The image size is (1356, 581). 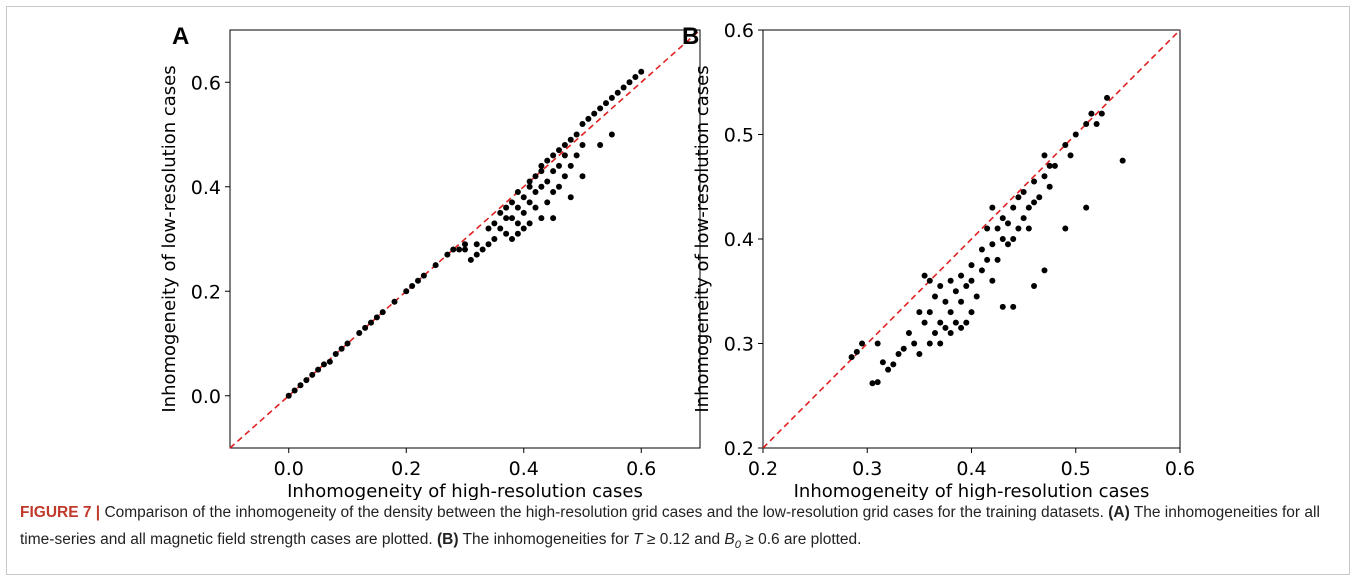 I want to click on panel-a-x-tick-label: 0.0, so click(x=289, y=469).